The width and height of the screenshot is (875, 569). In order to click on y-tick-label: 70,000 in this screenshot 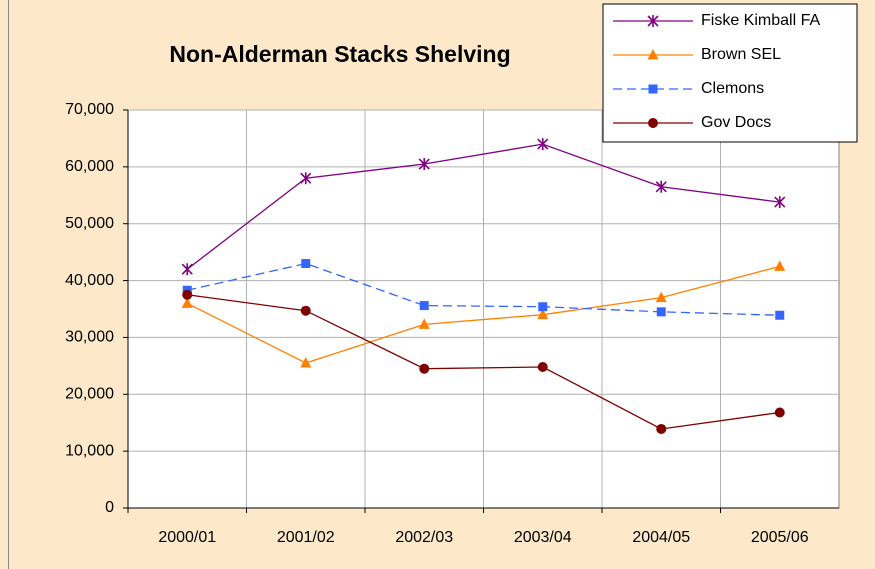, I will do `click(89, 109)`.